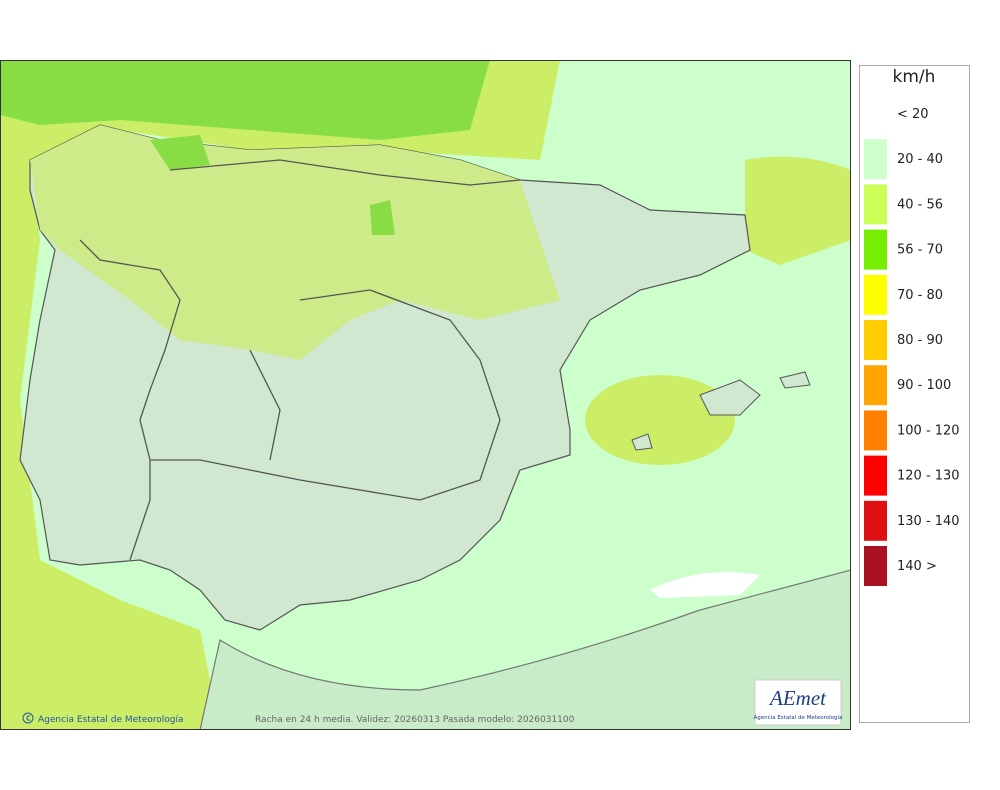 The width and height of the screenshot is (1000, 790). I want to click on strong-gust-zone, so click(272, 185).